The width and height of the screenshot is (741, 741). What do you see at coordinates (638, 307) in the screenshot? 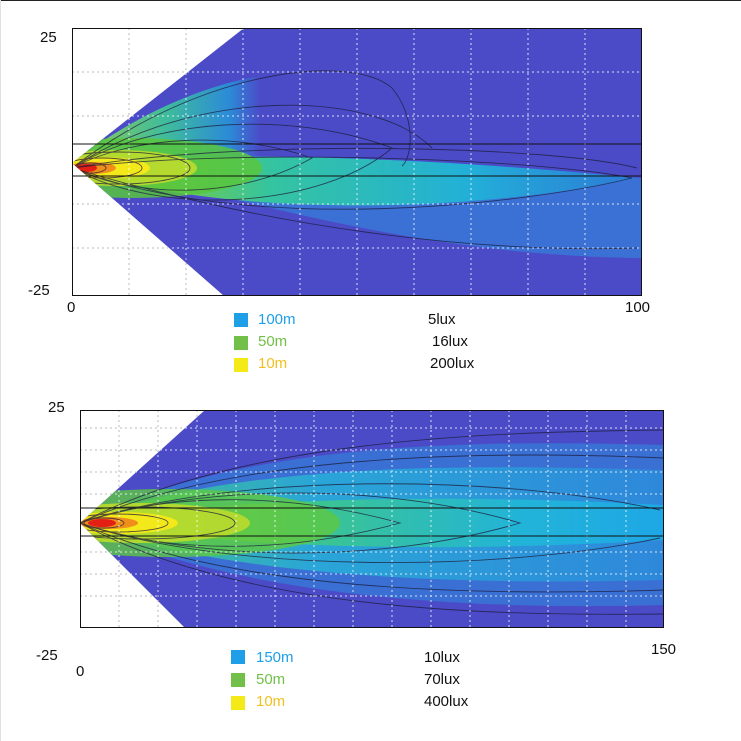
I see `chart1-xtick-end: 100` at bounding box center [638, 307].